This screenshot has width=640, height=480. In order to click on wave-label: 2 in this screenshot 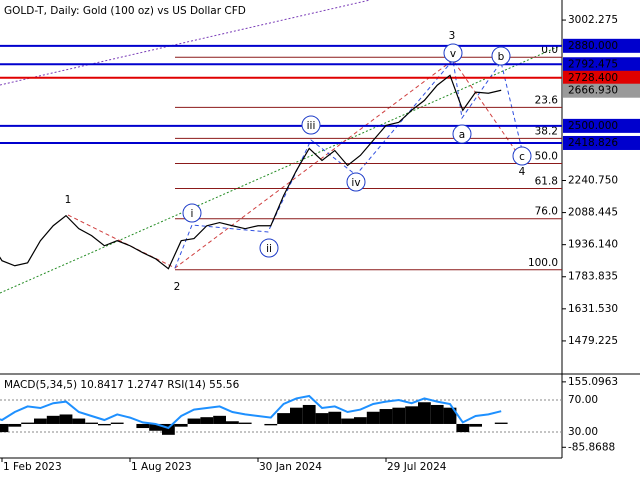, I will do `click(177, 287)`.